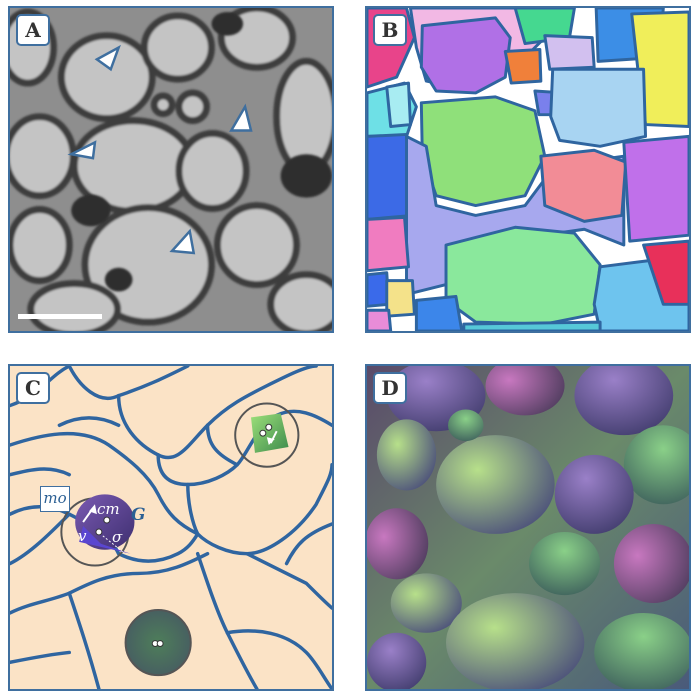 This screenshot has height=699, width=700. Describe the element at coordinates (158, 642) in the screenshot. I see `shape-moments-circle-bottom` at that location.